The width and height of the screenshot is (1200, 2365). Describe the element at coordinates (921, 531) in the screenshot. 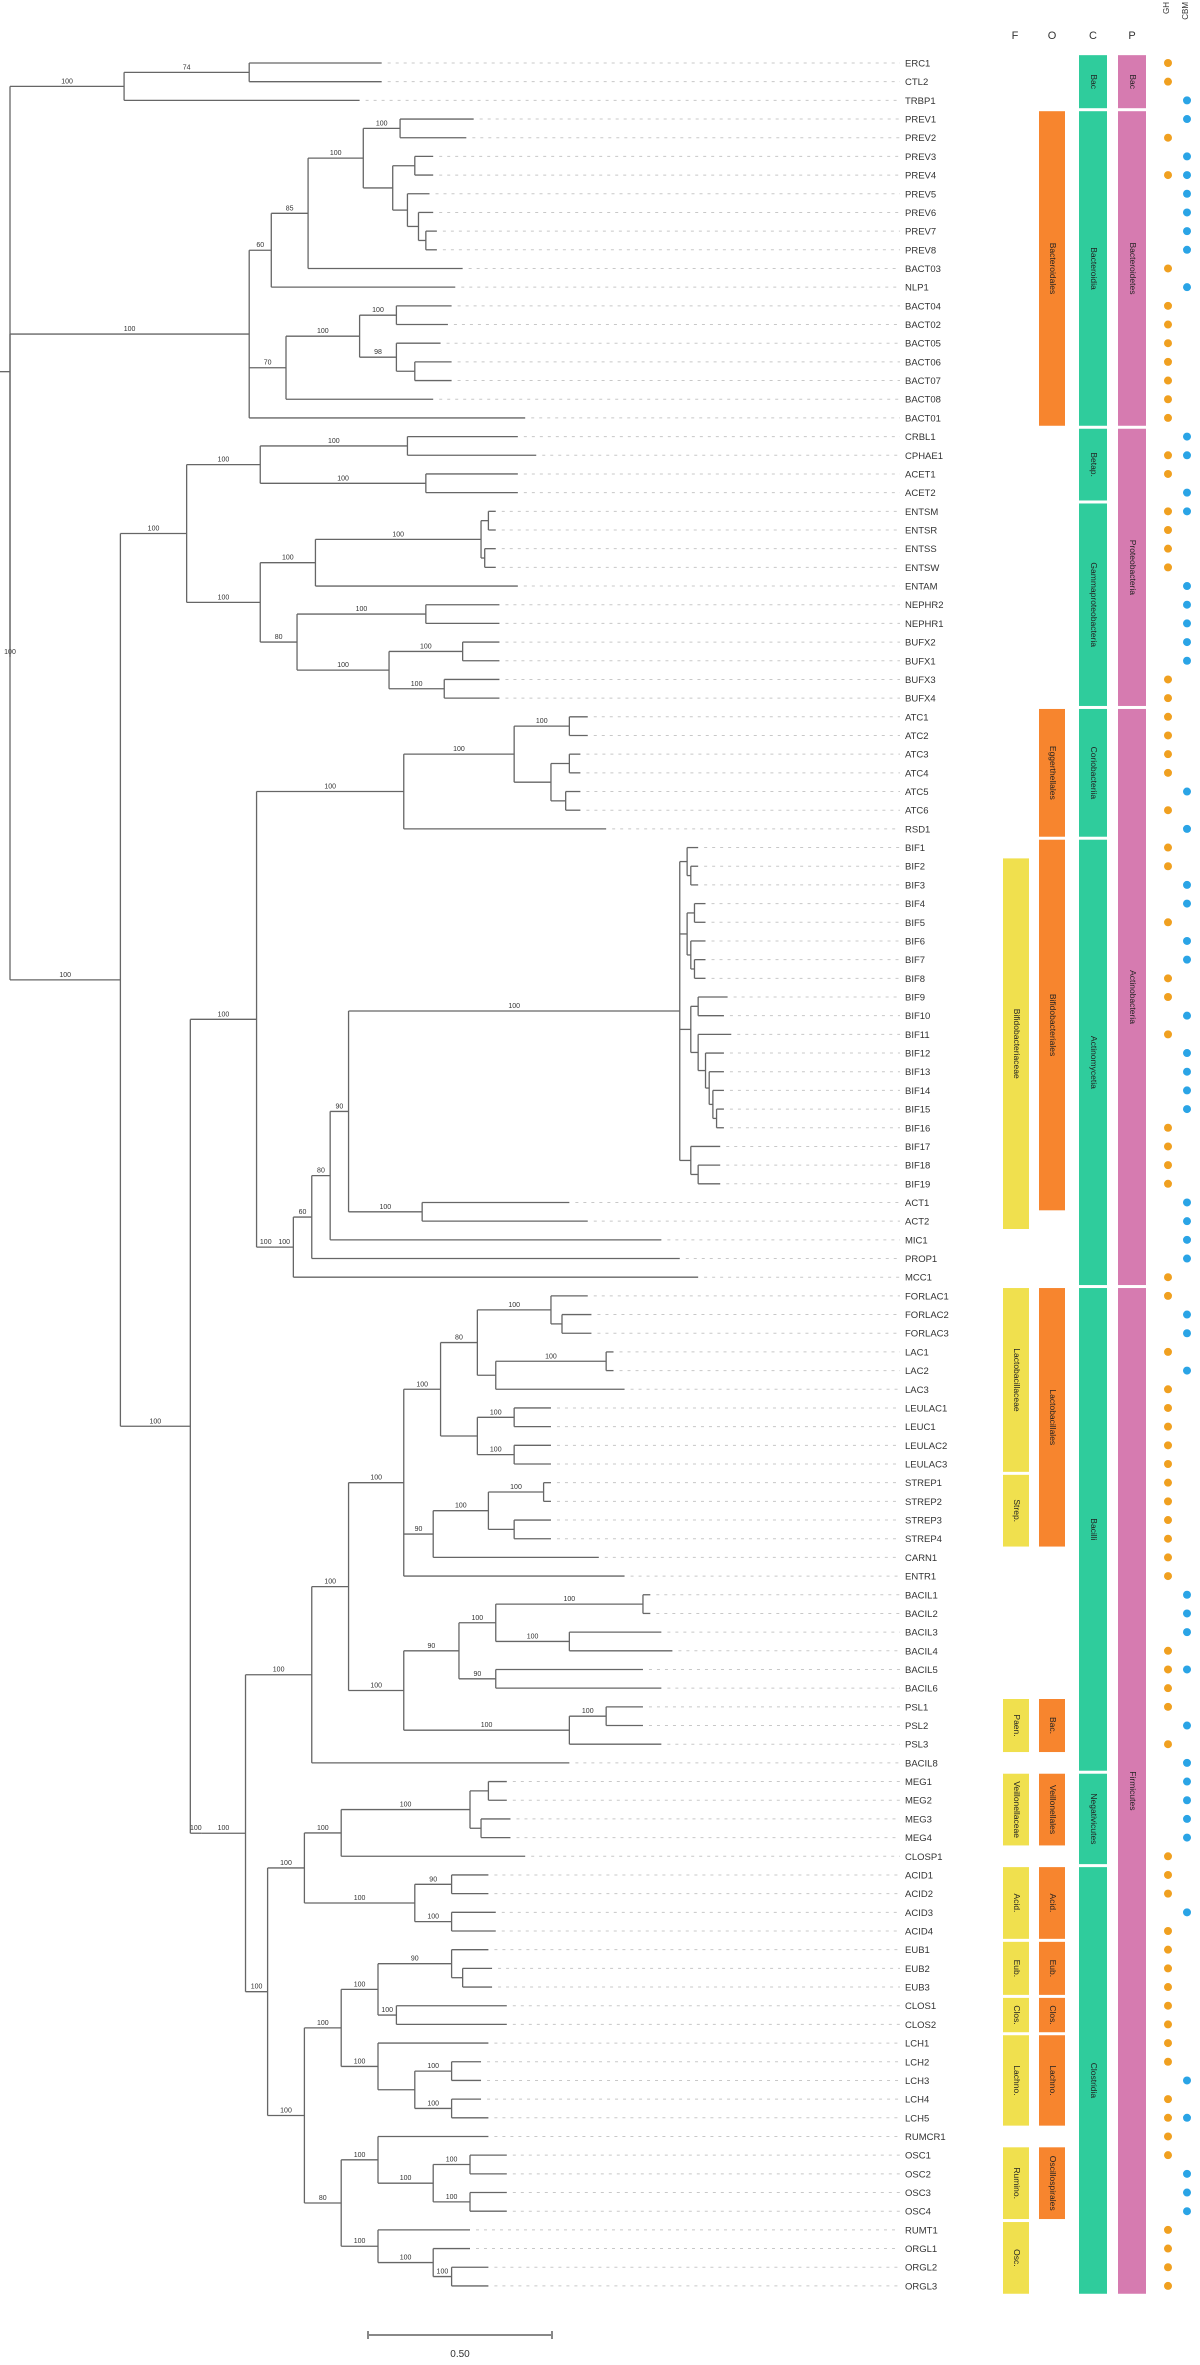

I see `leaf-label: ENTSR` at that location.